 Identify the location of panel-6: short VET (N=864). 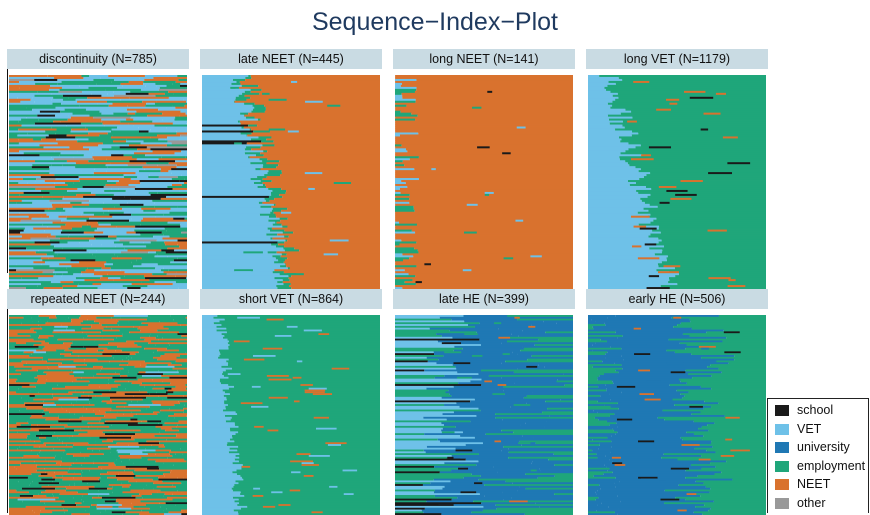
(291, 402).